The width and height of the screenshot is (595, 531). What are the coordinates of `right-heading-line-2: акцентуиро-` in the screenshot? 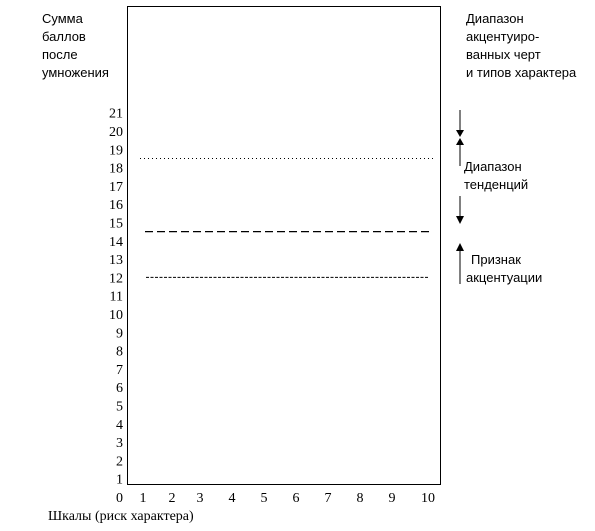 It's located at (503, 36).